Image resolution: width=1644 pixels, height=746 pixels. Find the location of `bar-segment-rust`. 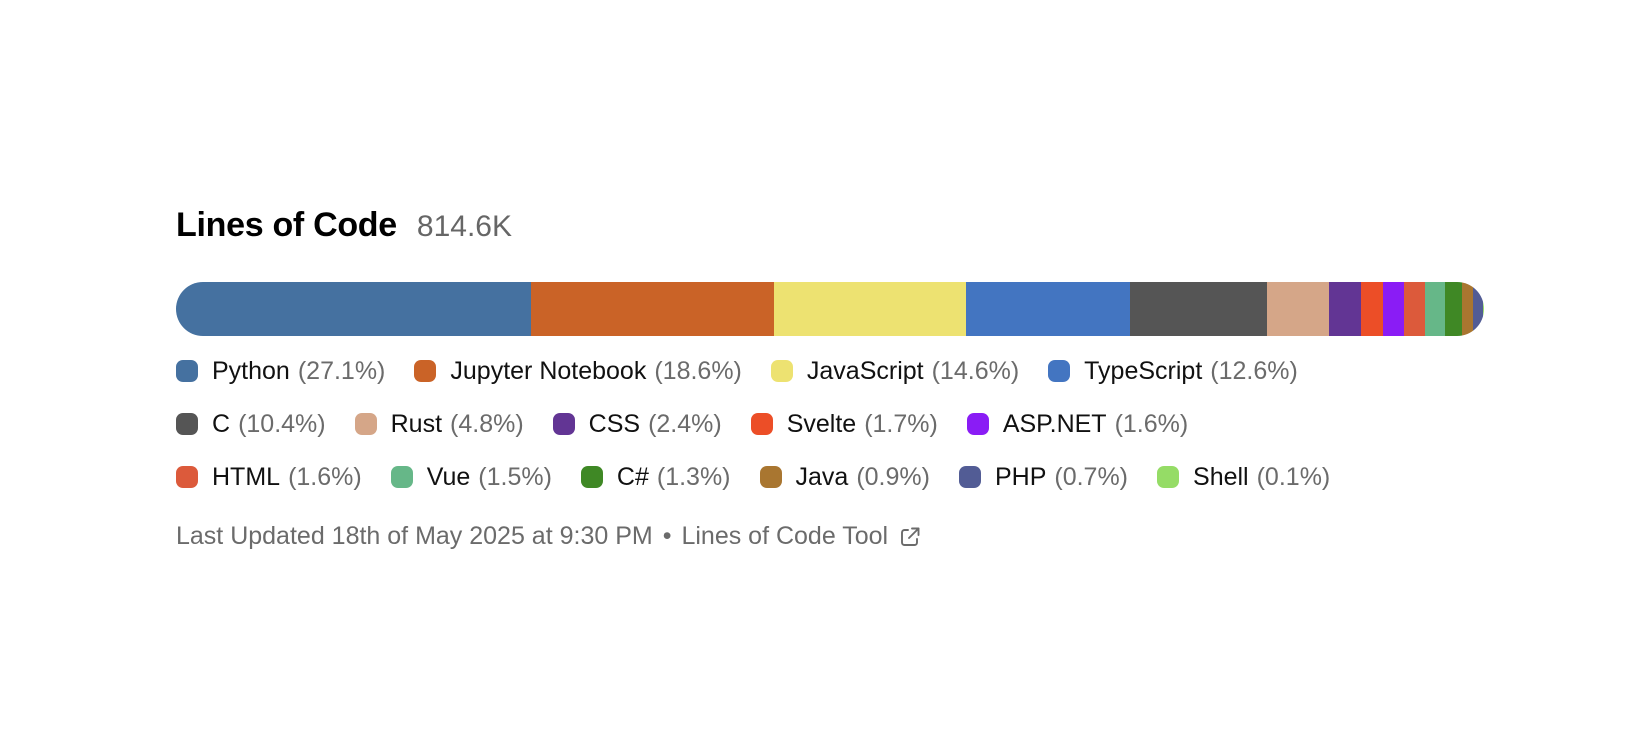

bar-segment-rust is located at coordinates (1298, 309).